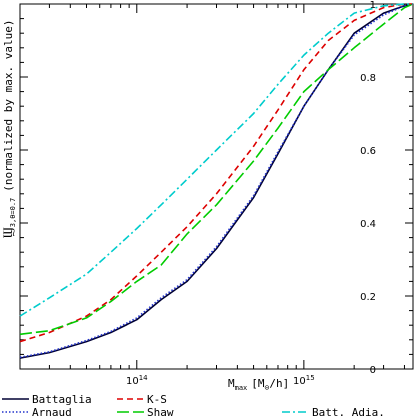  What do you see at coordinates (279, 383) in the screenshot?
I see `x-axis-unit-tail: /h]` at bounding box center [279, 383].